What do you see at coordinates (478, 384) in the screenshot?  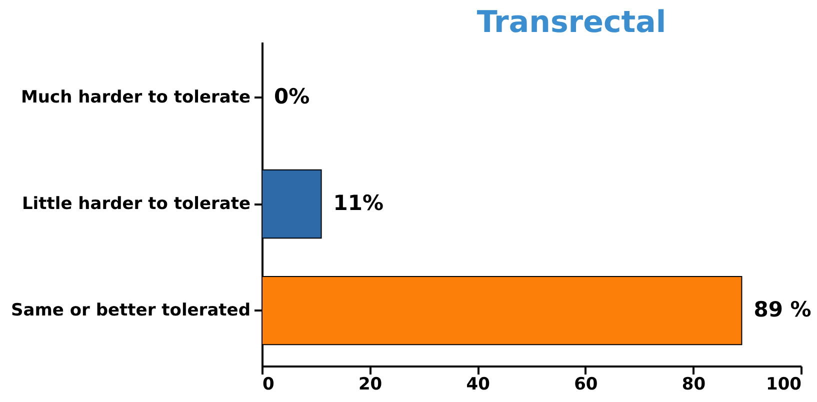 I see `x-tick-label: 40` at bounding box center [478, 384].